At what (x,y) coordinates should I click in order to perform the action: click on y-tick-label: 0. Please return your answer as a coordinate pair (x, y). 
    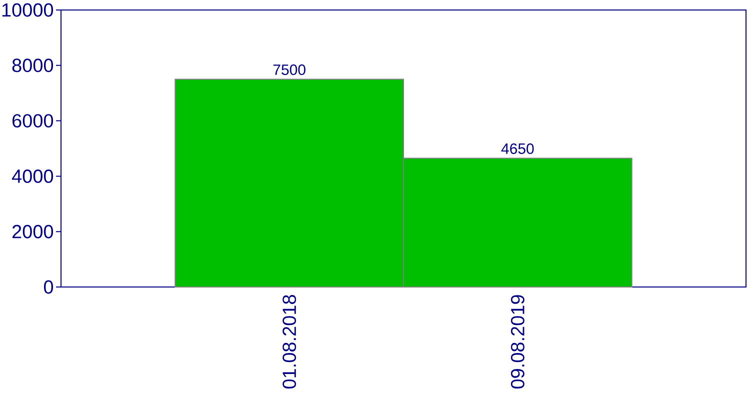
    Looking at the image, I should click on (49, 287).